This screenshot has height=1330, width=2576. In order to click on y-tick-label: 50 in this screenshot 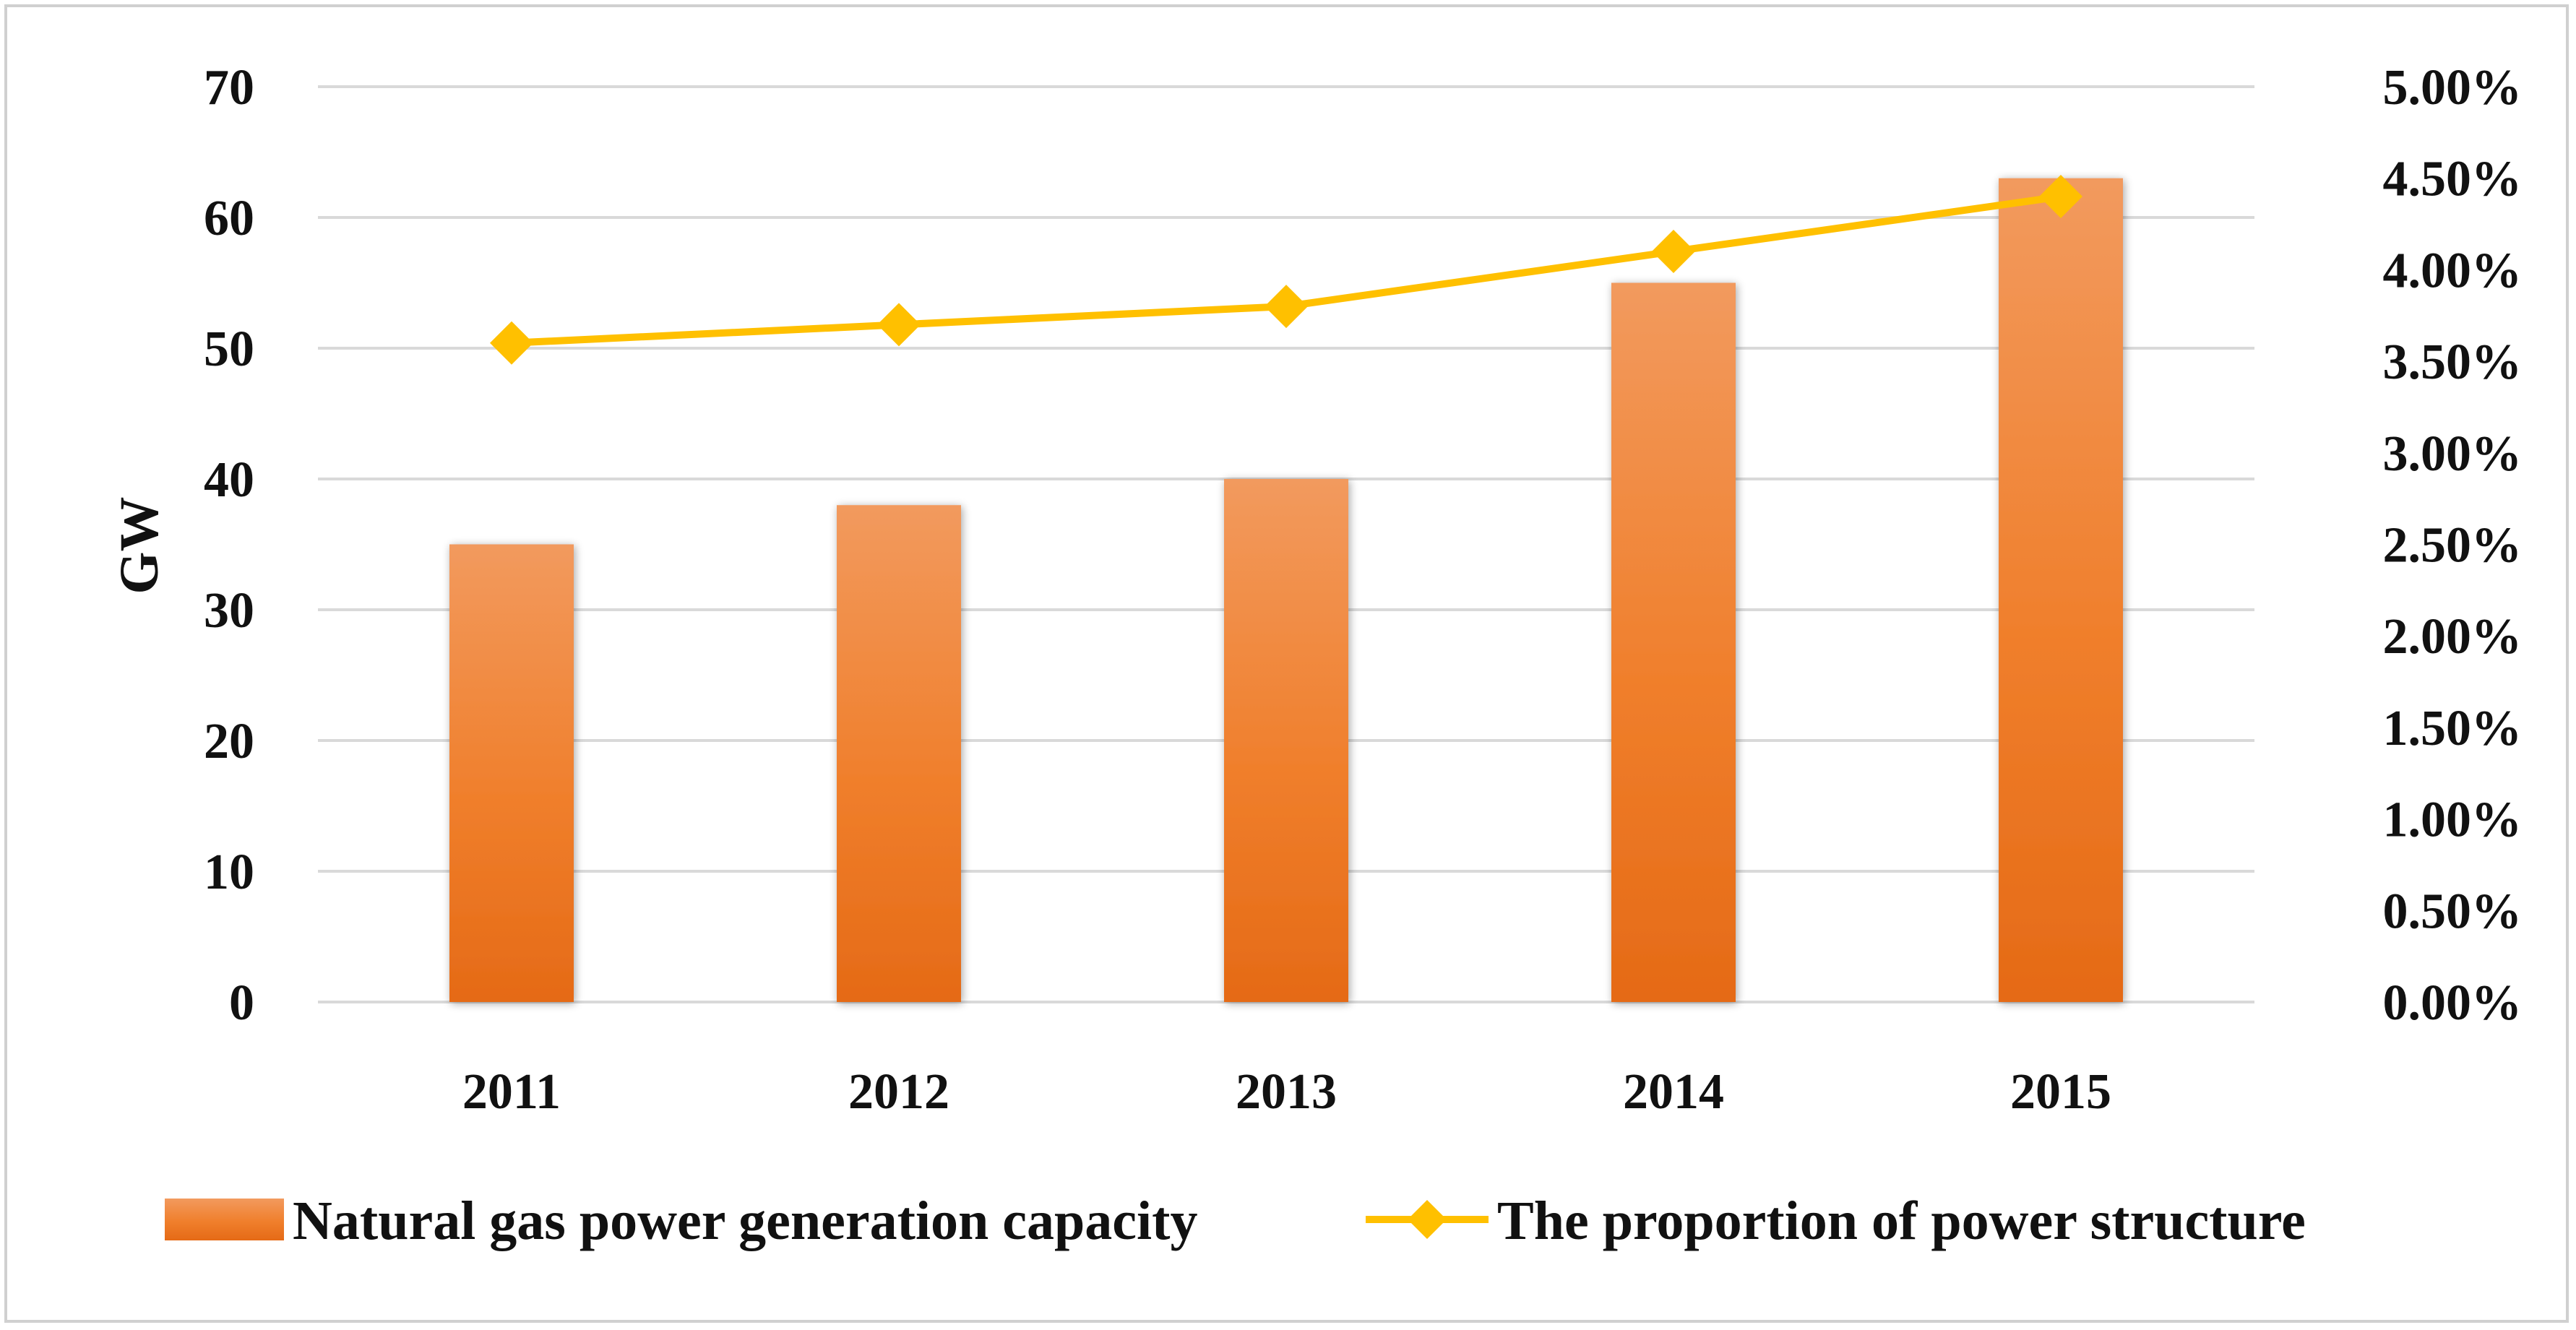, I will do `click(229, 349)`.